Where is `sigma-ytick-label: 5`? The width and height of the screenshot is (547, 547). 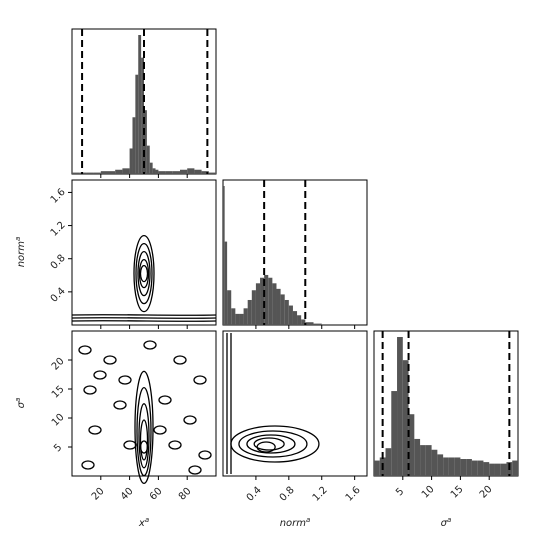 sigma-ytick-label: 5 is located at coordinates (58, 448).